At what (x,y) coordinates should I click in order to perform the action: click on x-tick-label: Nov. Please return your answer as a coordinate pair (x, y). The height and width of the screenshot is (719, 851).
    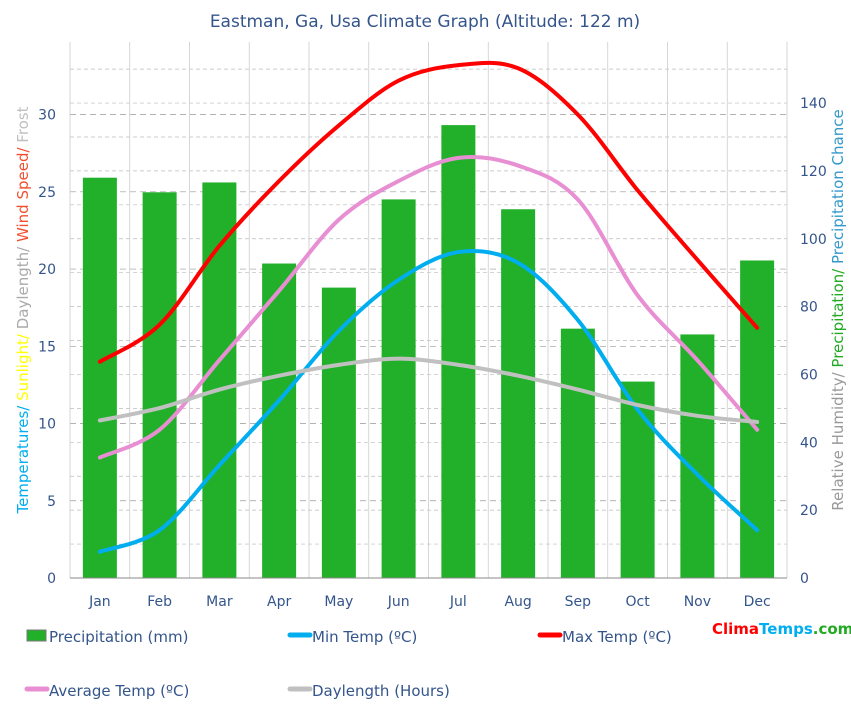
    Looking at the image, I should click on (697, 602).